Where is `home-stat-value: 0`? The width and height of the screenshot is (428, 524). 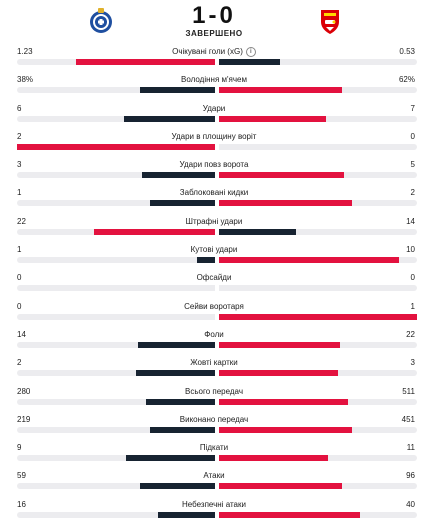 home-stat-value: 0 is located at coordinates (19, 278).